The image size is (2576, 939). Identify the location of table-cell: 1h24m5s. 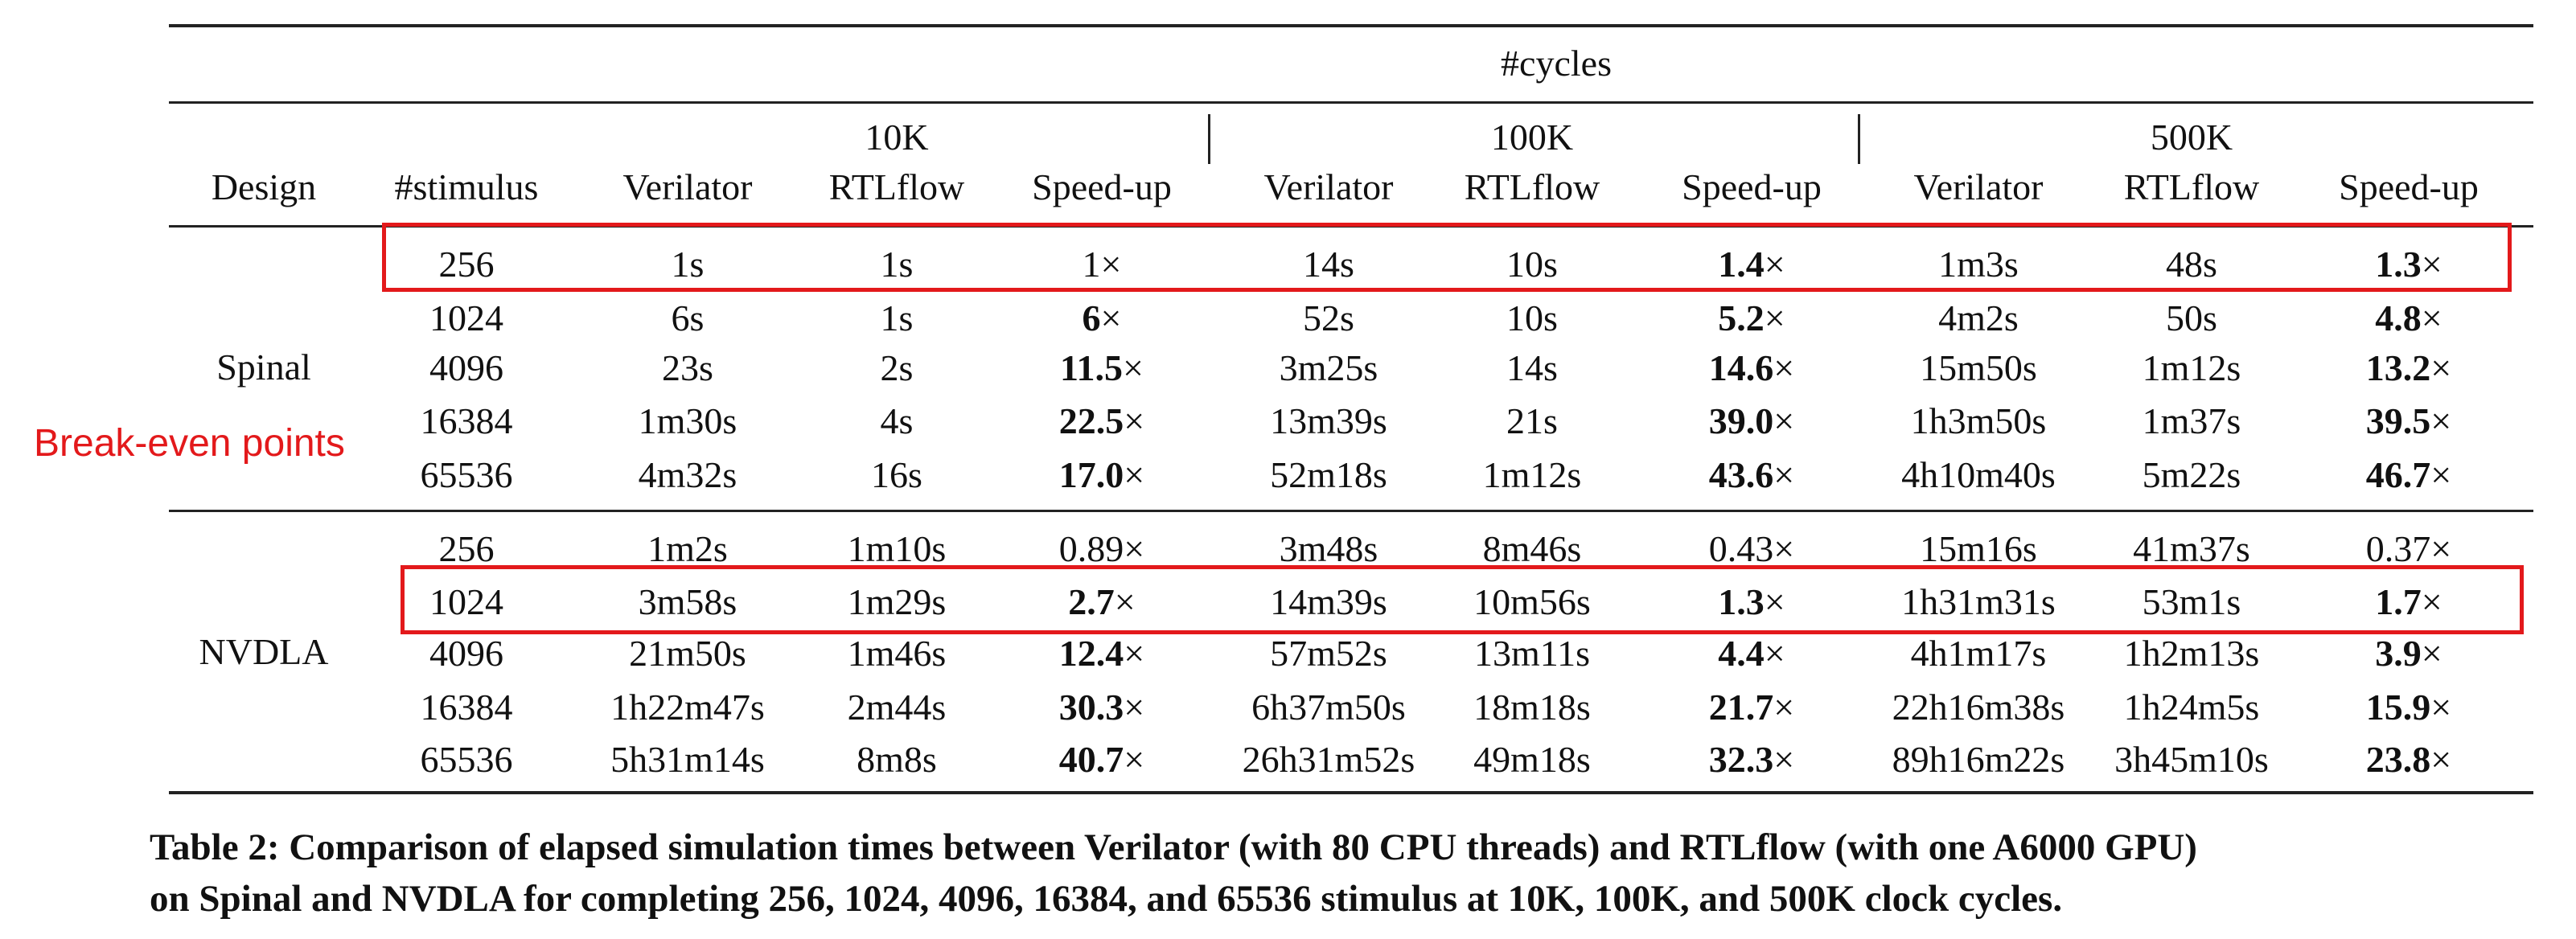
(2191, 708).